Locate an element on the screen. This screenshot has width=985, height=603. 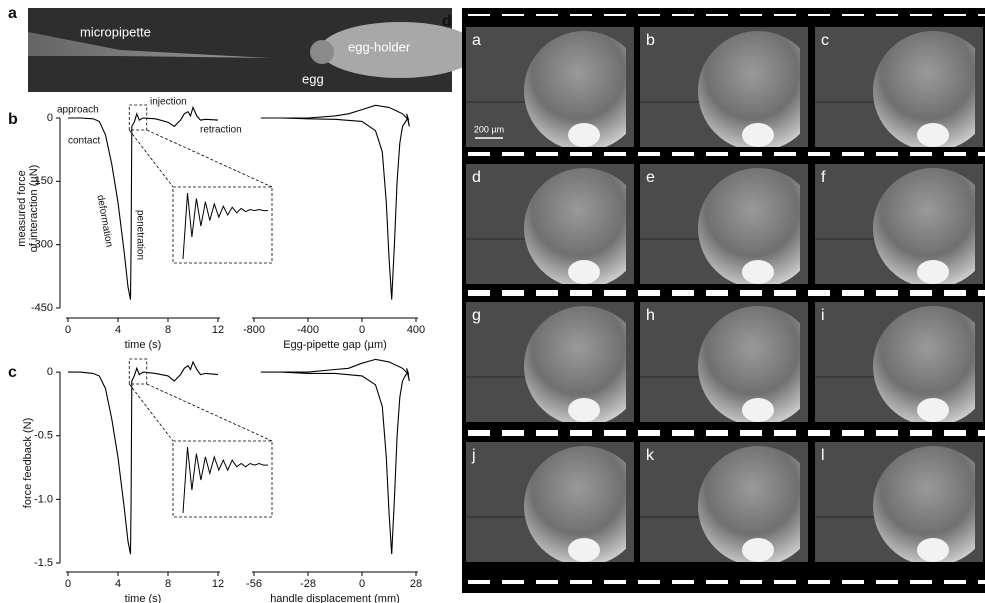
frame-label: j is located at coordinates (473, 455).